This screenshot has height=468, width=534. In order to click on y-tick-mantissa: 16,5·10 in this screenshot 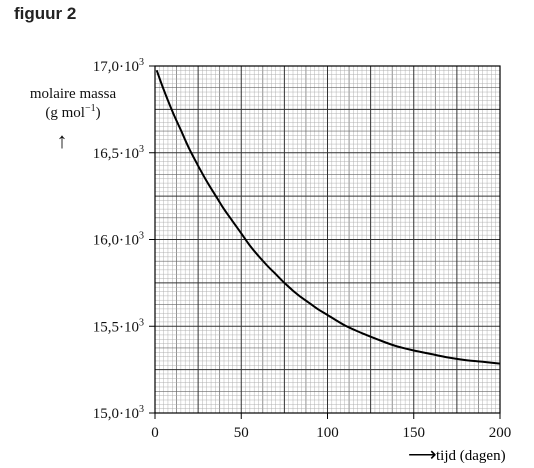, I will do `click(116, 154)`.